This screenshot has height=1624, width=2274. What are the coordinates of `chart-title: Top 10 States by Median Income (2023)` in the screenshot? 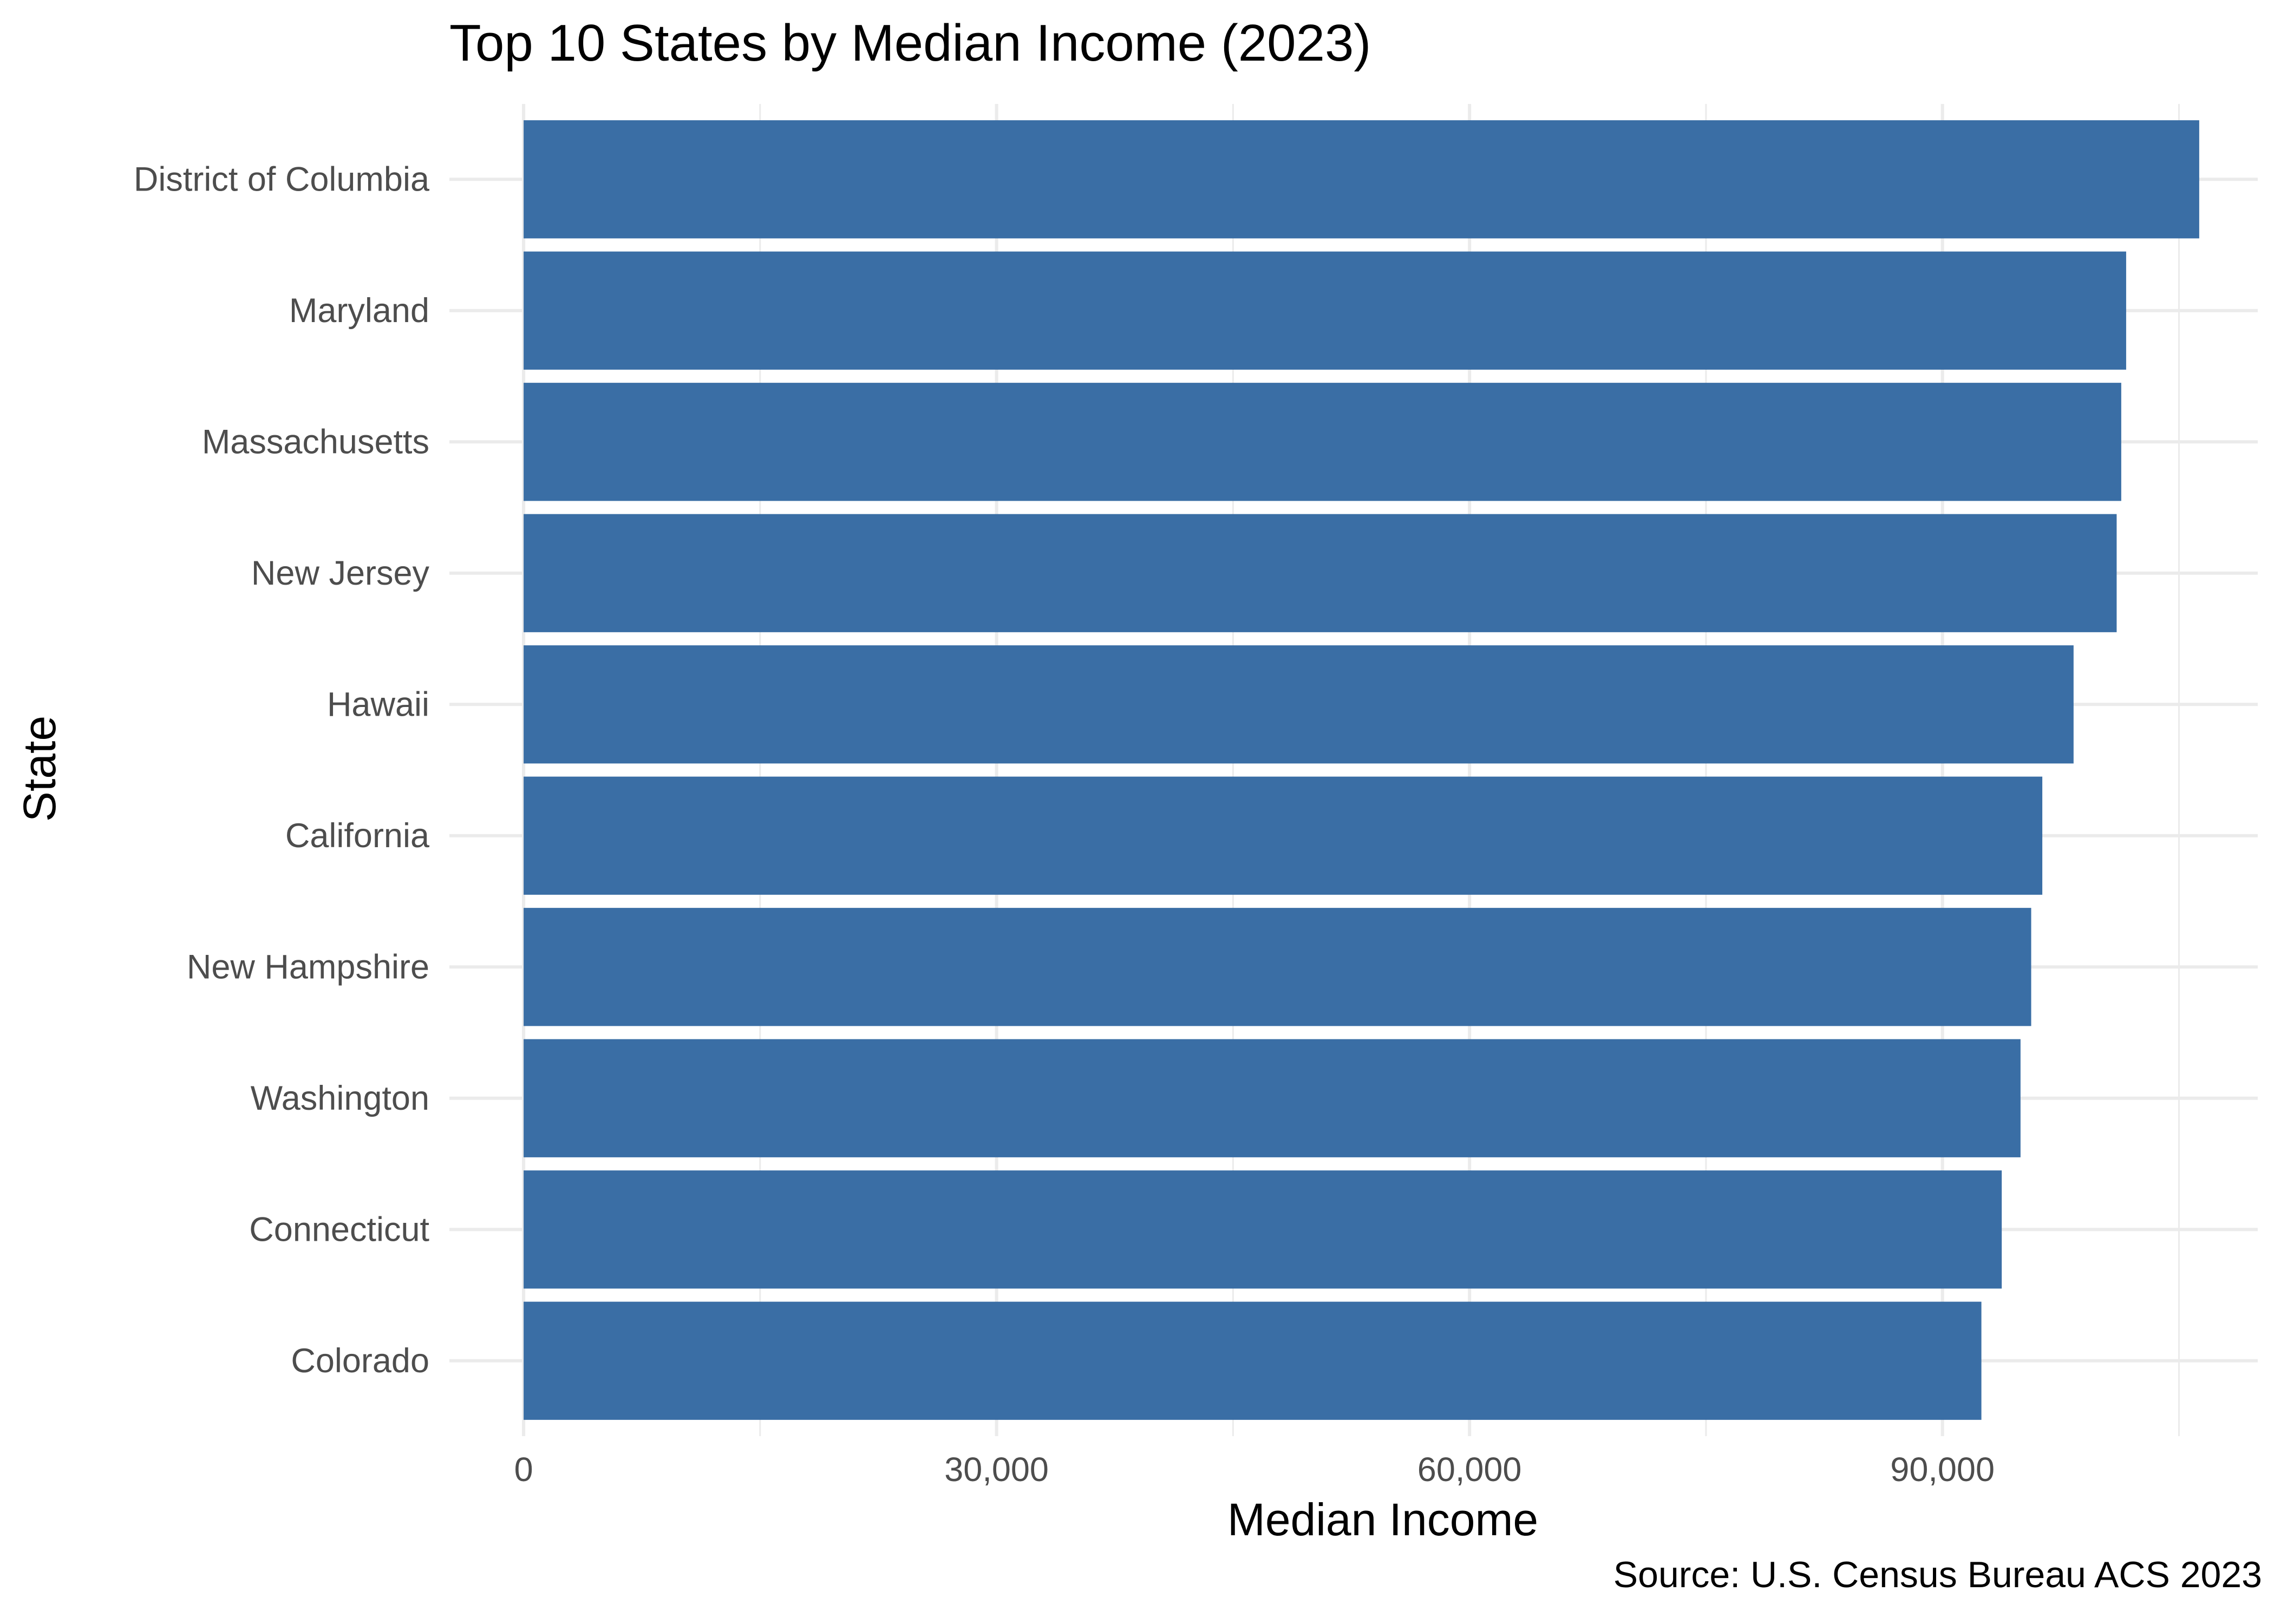 It's located at (910, 43).